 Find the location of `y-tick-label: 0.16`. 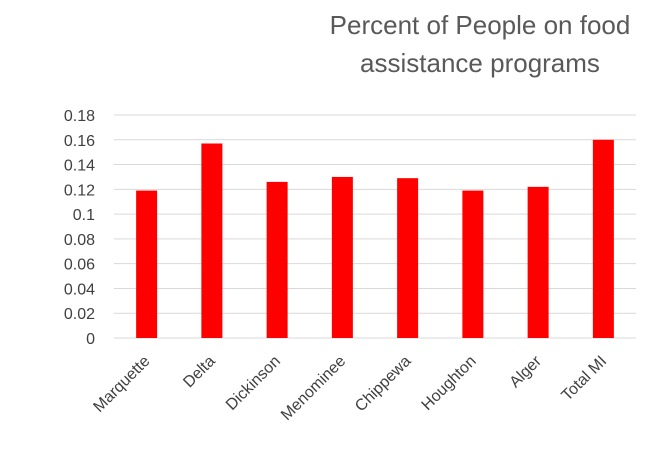

y-tick-label: 0.16 is located at coordinates (79, 141).